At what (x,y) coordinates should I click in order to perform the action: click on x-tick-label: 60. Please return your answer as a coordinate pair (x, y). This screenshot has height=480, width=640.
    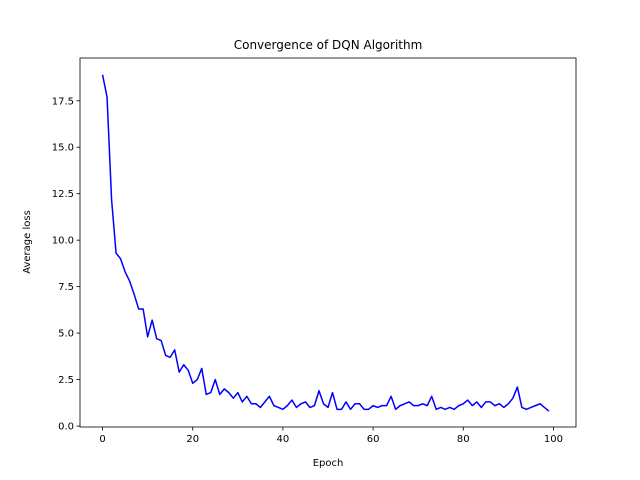
    Looking at the image, I should click on (373, 439).